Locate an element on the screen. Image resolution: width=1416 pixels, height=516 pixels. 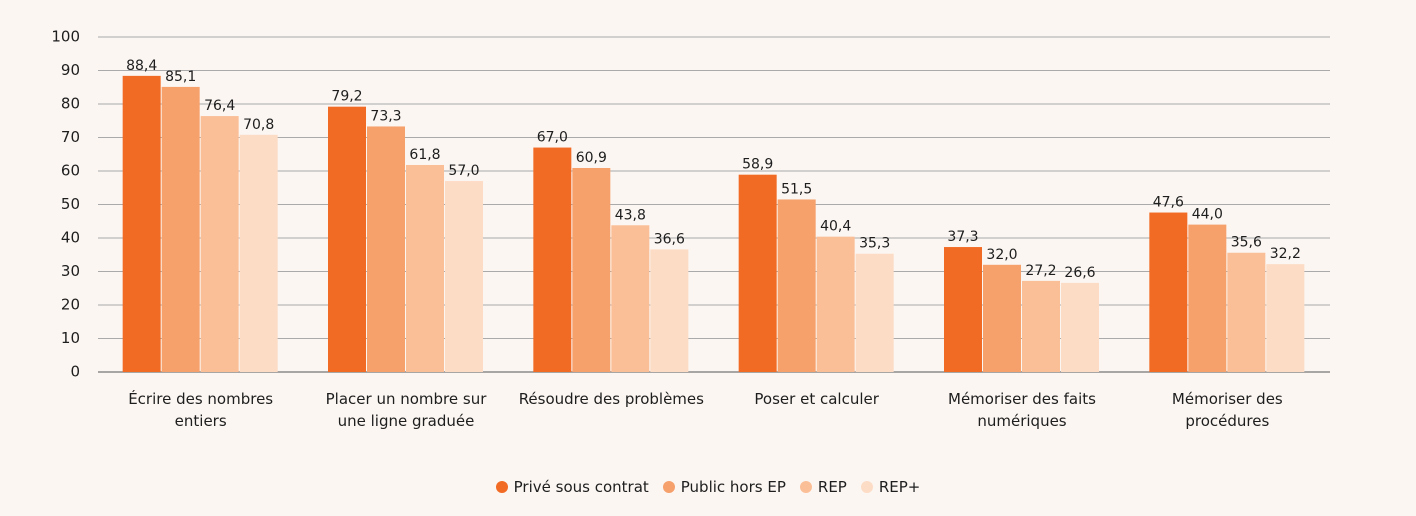
value-label: 58,9 is located at coordinates (757, 165).